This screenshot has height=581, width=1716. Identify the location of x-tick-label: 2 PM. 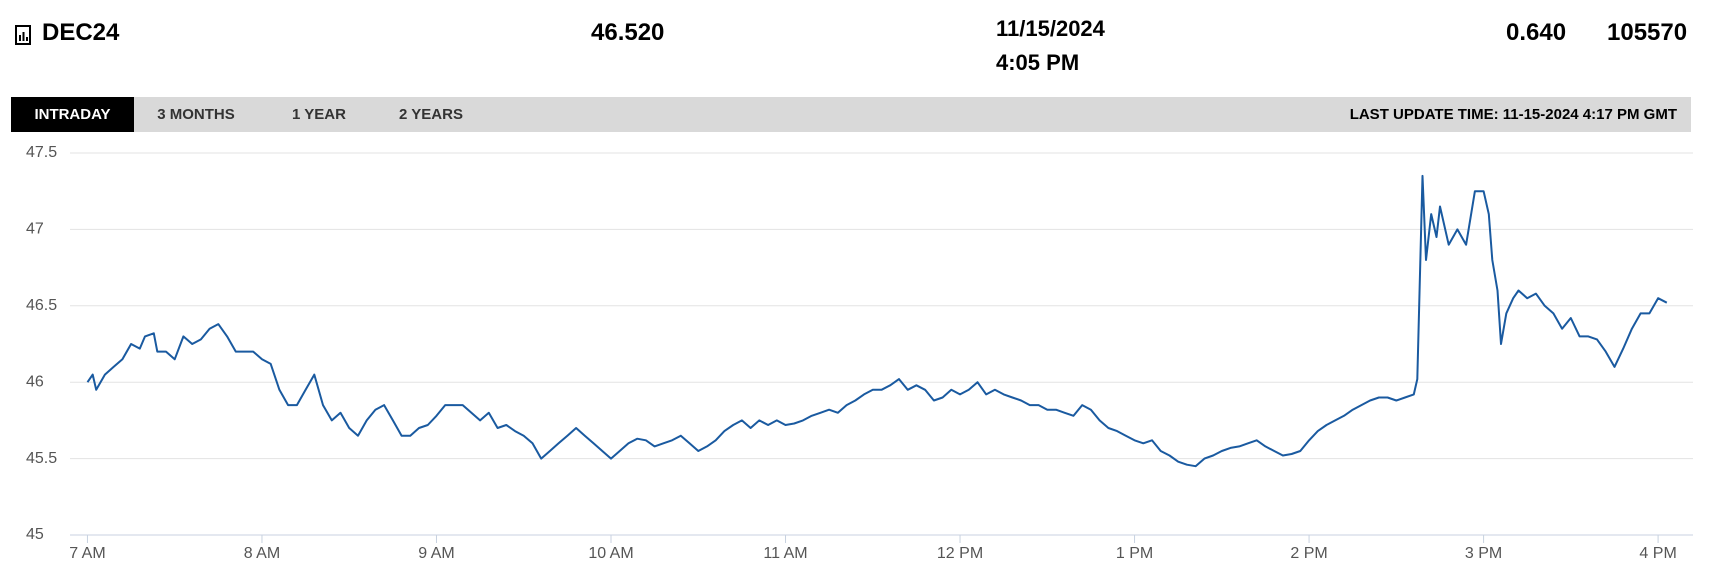
(1308, 553).